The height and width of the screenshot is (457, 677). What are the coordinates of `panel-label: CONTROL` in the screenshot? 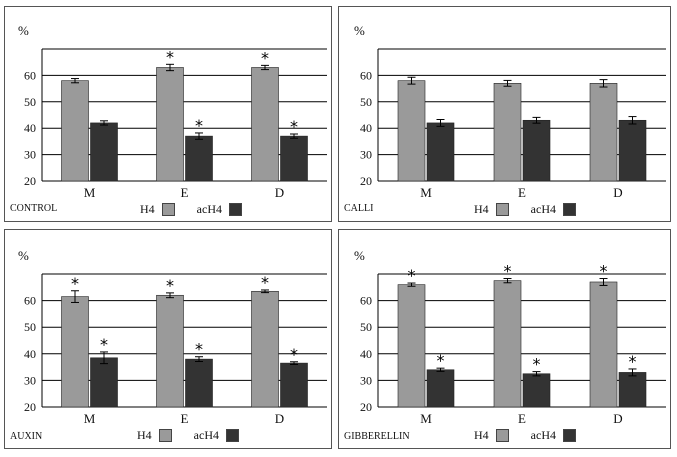 It's located at (34, 208).